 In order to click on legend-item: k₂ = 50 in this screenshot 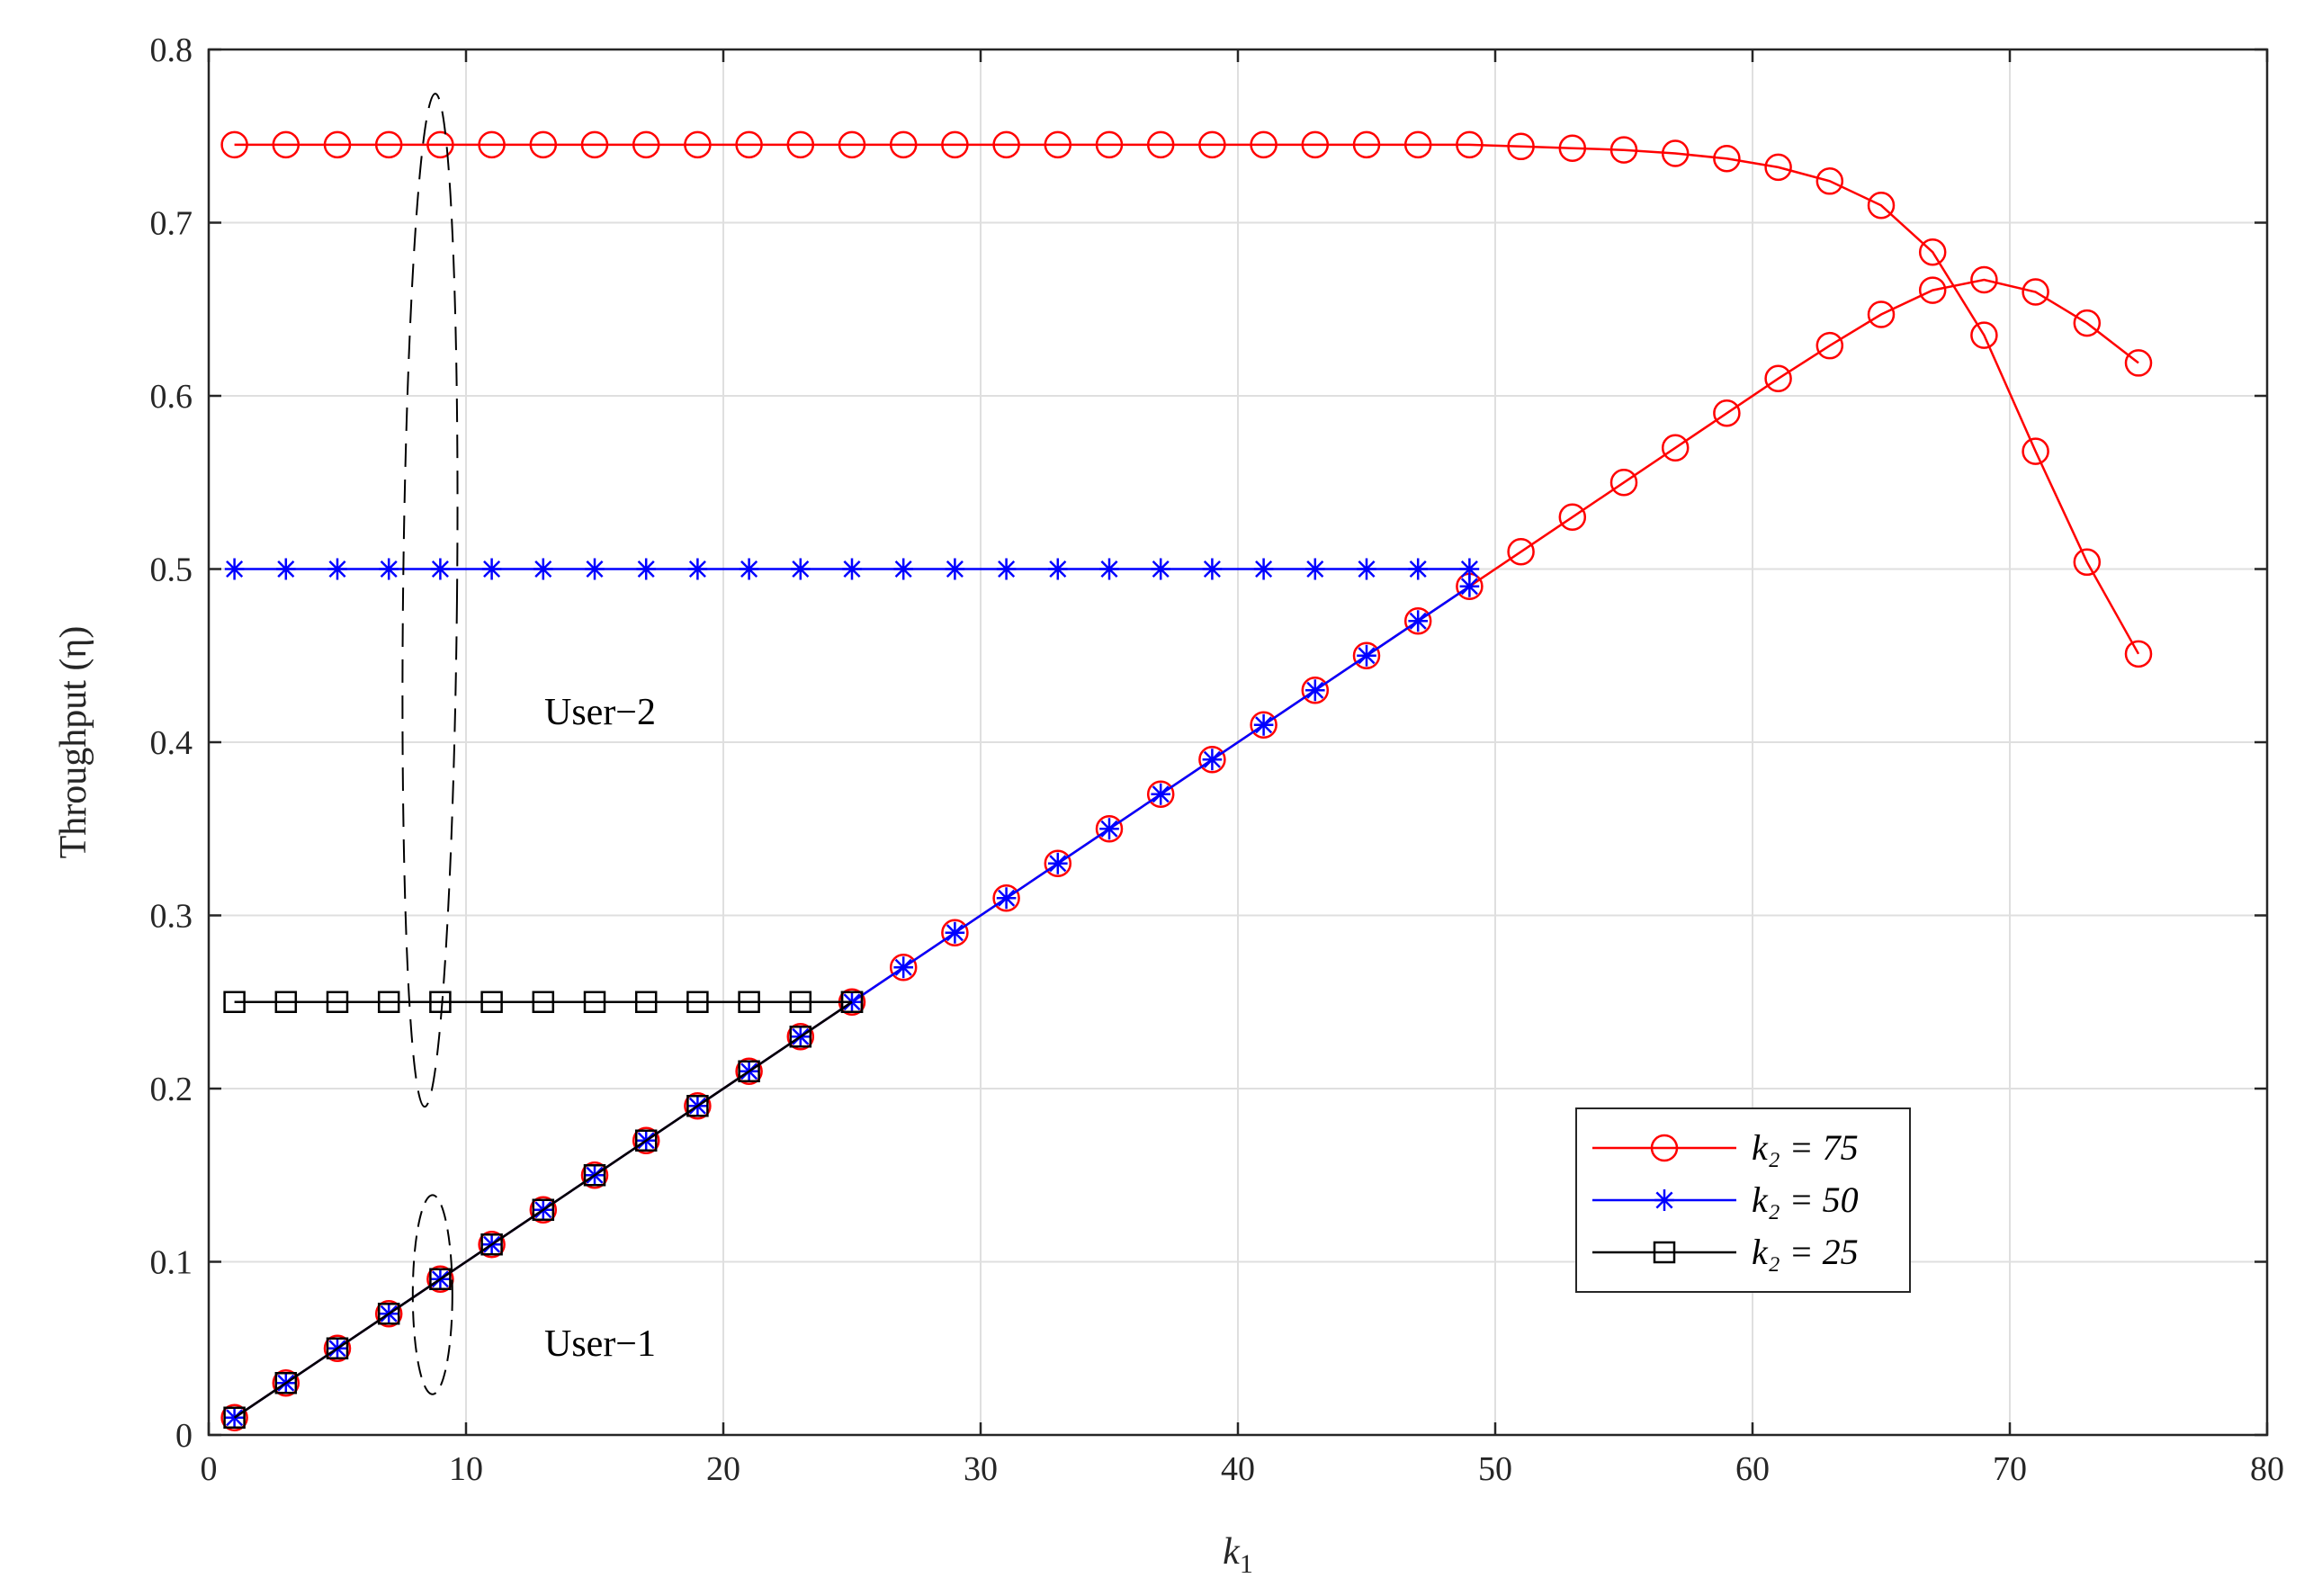, I will do `click(1725, 1199)`.